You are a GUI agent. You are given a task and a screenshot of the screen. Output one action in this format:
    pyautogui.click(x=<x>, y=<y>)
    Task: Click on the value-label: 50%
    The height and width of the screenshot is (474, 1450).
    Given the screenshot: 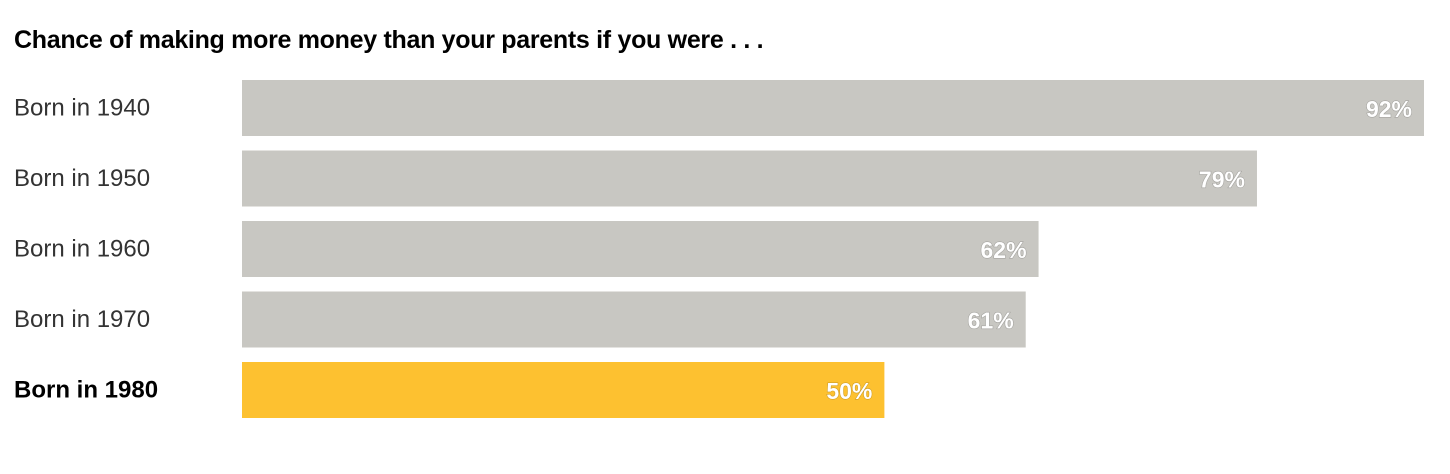 What is the action you would take?
    pyautogui.click(x=849, y=391)
    